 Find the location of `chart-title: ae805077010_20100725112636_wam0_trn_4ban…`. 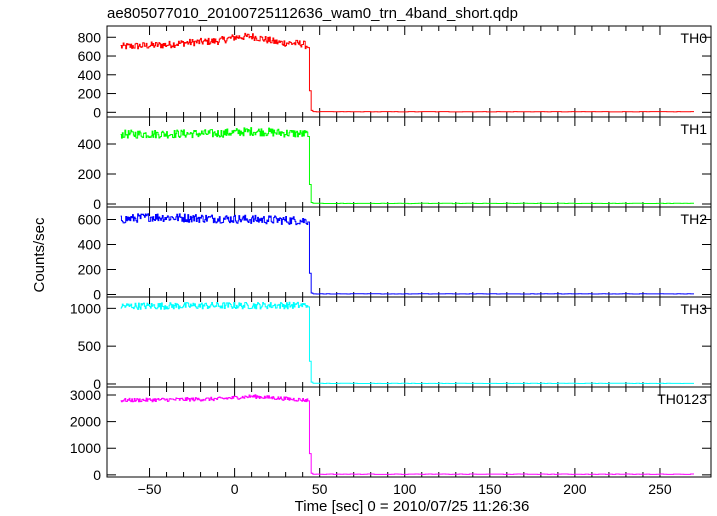

chart-title: ae805077010_20100725112636_wam0_trn_4ban… is located at coordinates (312, 13).